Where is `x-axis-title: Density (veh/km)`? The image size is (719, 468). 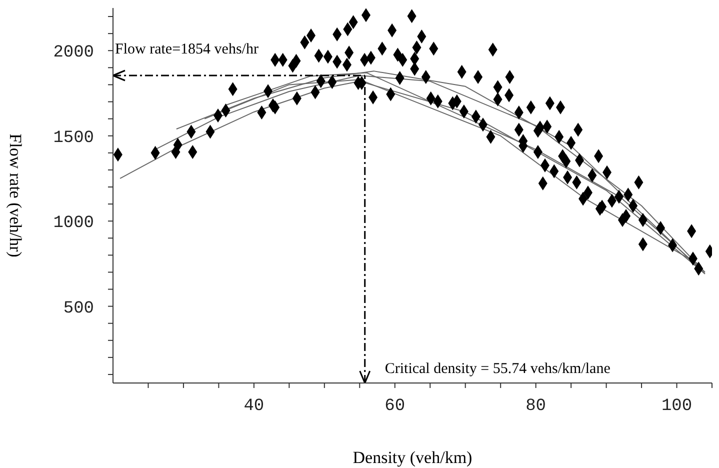 x-axis-title: Density (veh/km) is located at coordinates (412, 457).